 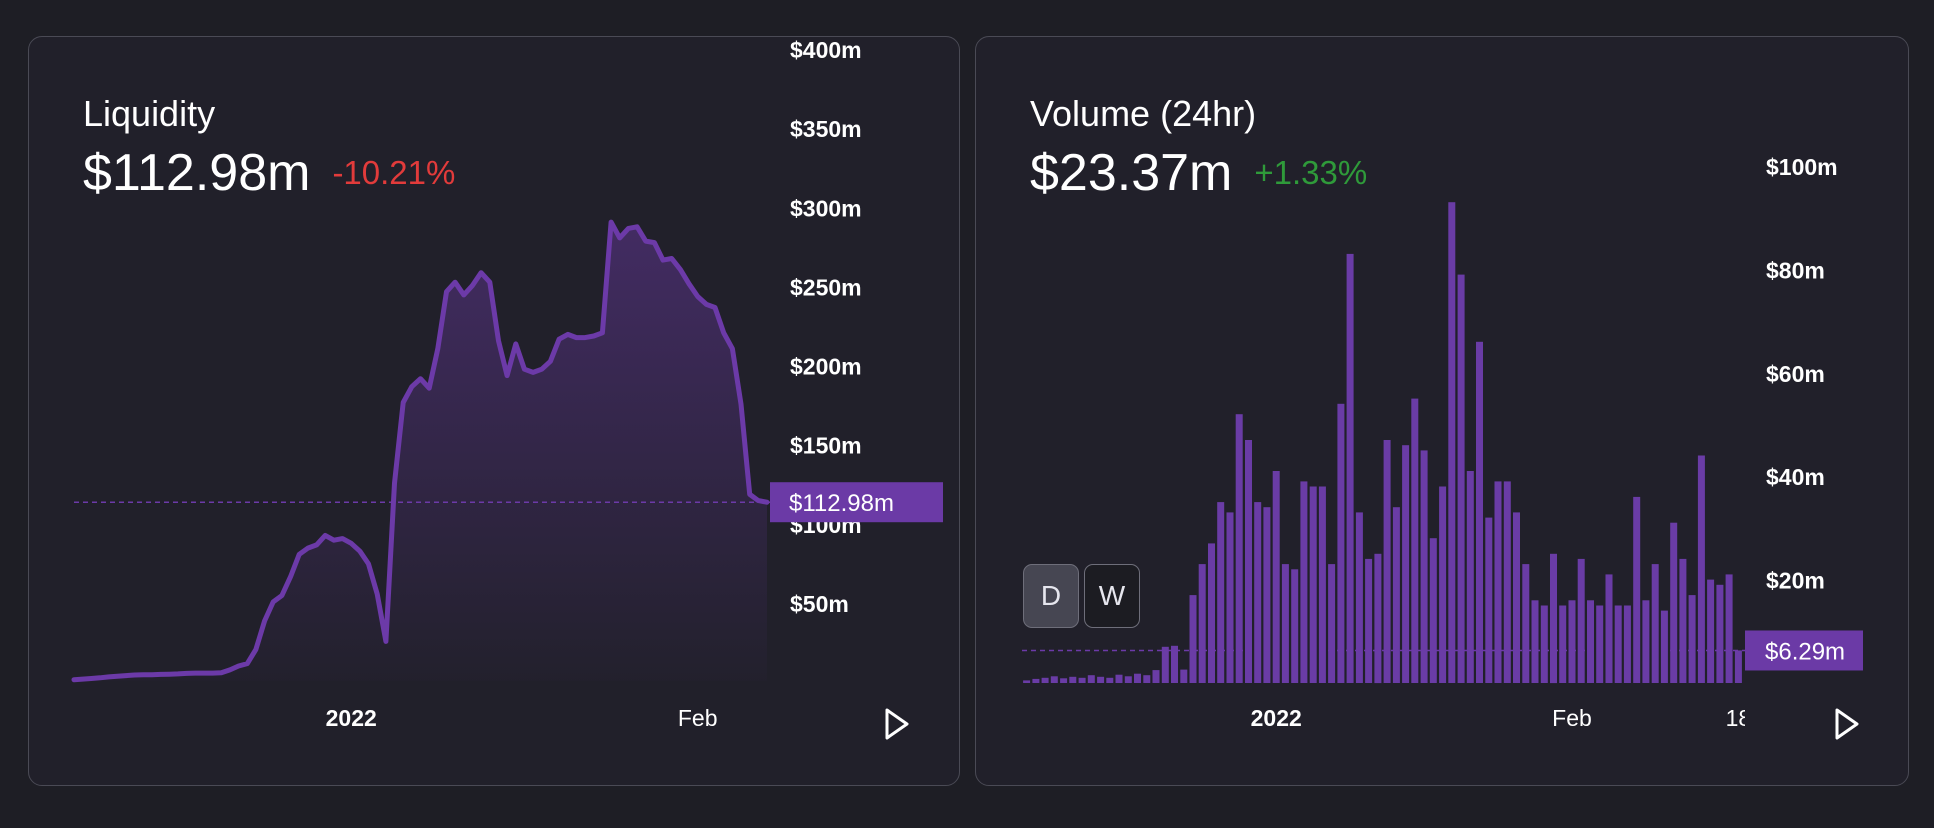 I want to click on daily-toggle-button: D, so click(x=1051, y=596).